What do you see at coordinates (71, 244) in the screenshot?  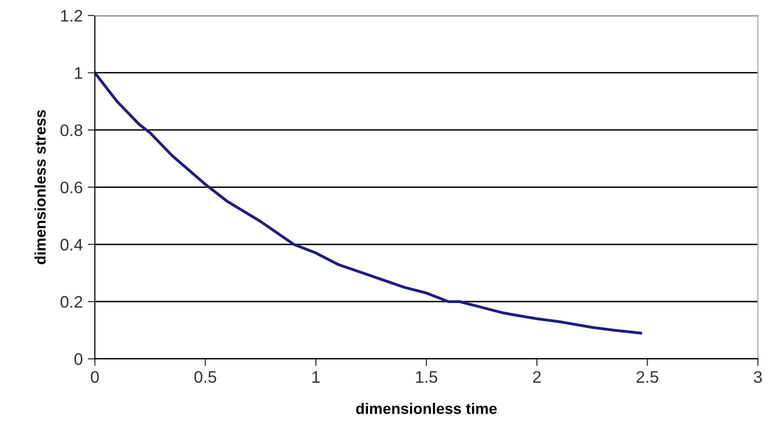 I see `y-tick-label: 0.4` at bounding box center [71, 244].